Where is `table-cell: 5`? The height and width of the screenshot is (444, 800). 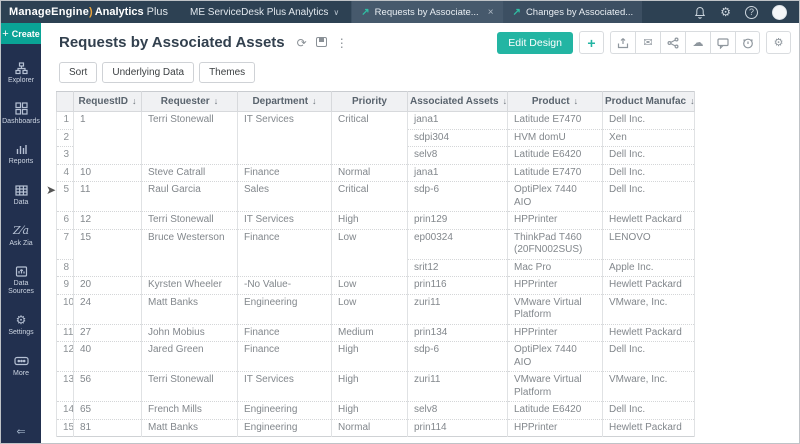
table-cell: 5 is located at coordinates (65, 196).